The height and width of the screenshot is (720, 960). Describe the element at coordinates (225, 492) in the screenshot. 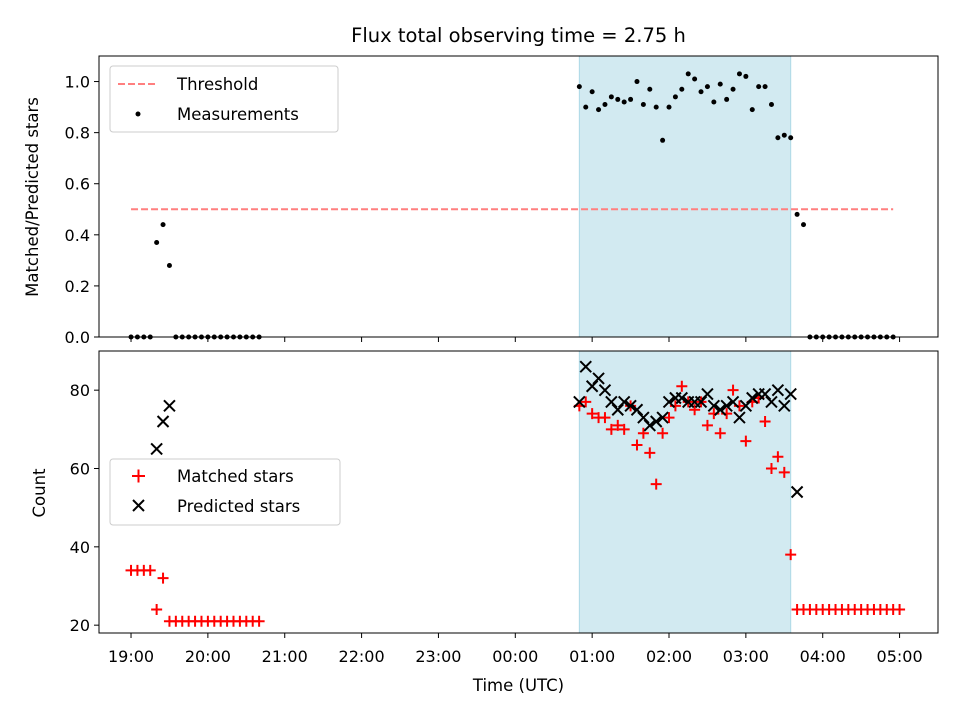

I see `bottom-legend-box` at that location.